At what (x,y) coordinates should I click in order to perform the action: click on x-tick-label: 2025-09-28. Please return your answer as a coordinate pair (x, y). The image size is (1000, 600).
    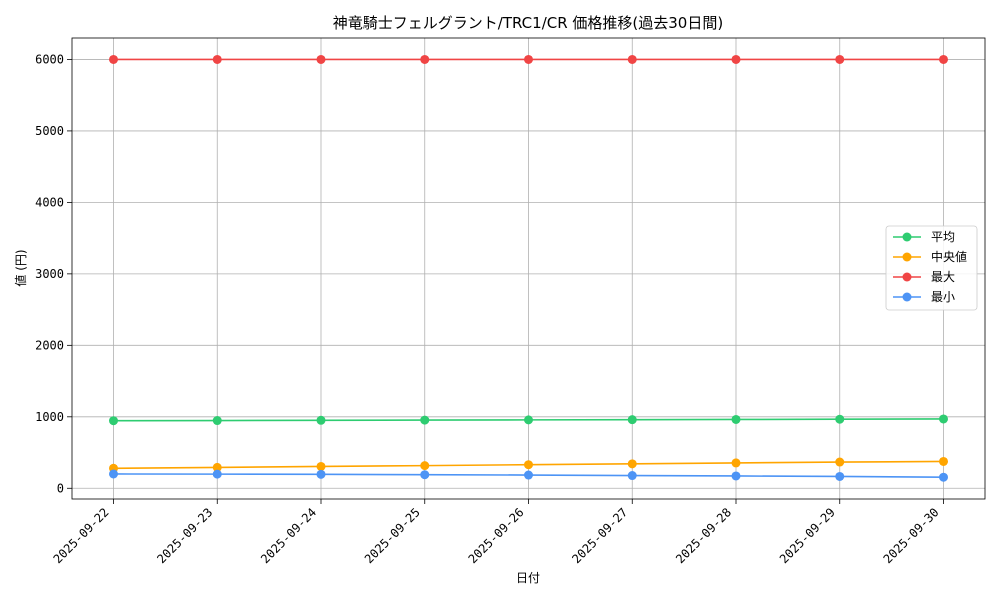
    Looking at the image, I should click on (703, 535).